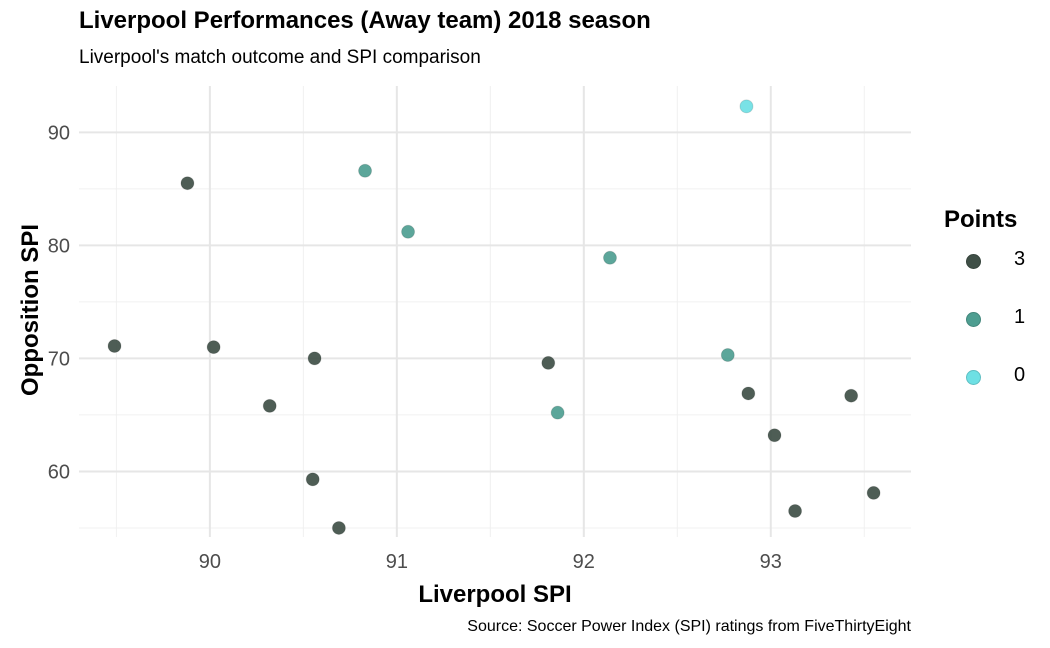  What do you see at coordinates (981, 219) in the screenshot?
I see `legend-title: Points` at bounding box center [981, 219].